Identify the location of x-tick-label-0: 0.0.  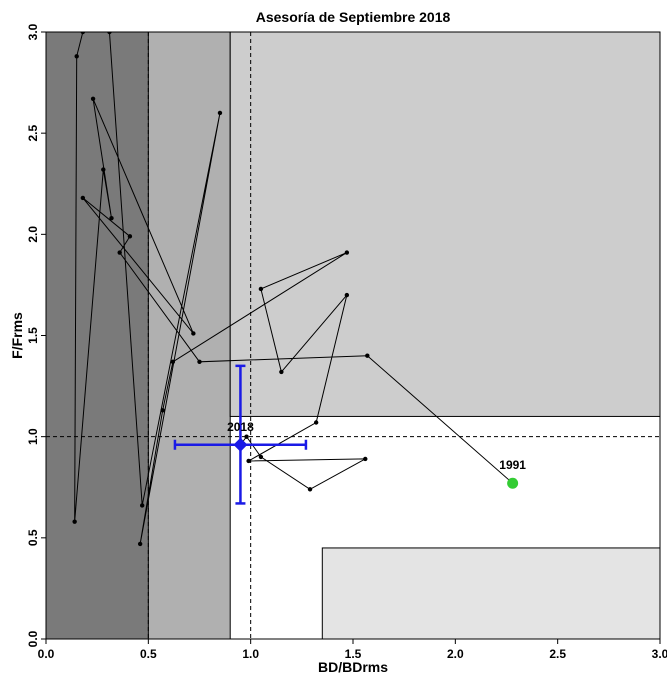
(46, 654).